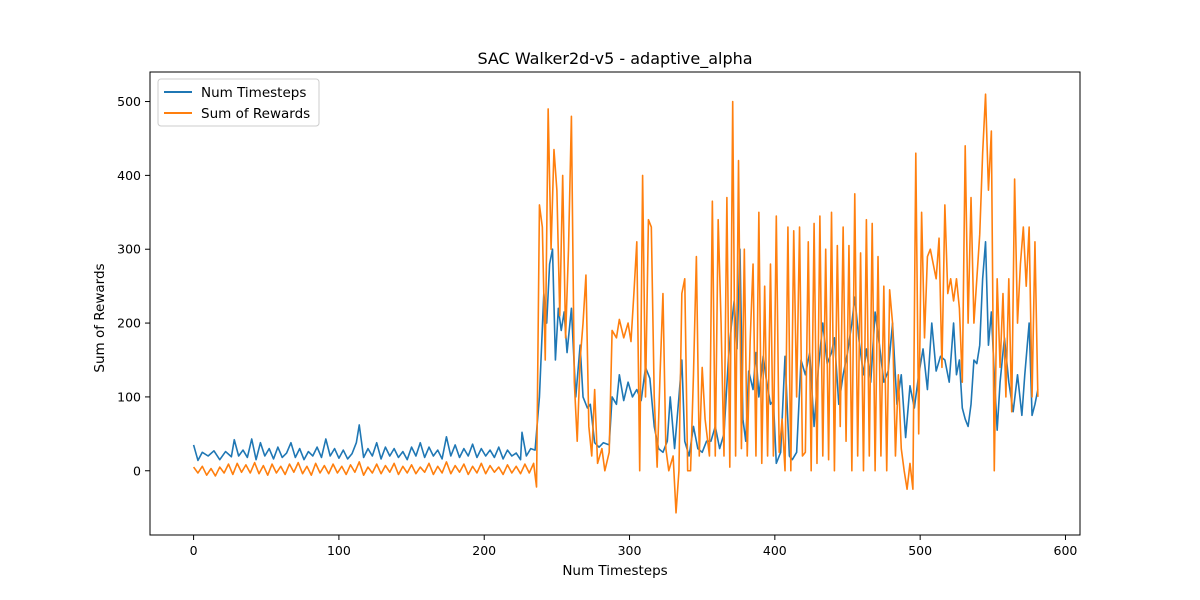  Describe the element at coordinates (339, 550) in the screenshot. I see `x-tick-label: 100` at that location.